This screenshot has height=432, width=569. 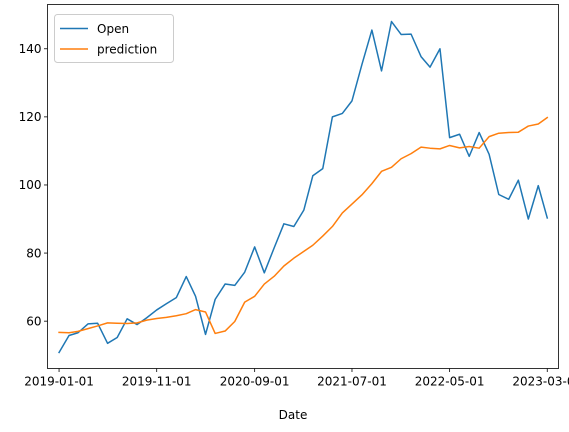 What do you see at coordinates (30, 117) in the screenshot?
I see `y-tick-label: 120` at bounding box center [30, 117].